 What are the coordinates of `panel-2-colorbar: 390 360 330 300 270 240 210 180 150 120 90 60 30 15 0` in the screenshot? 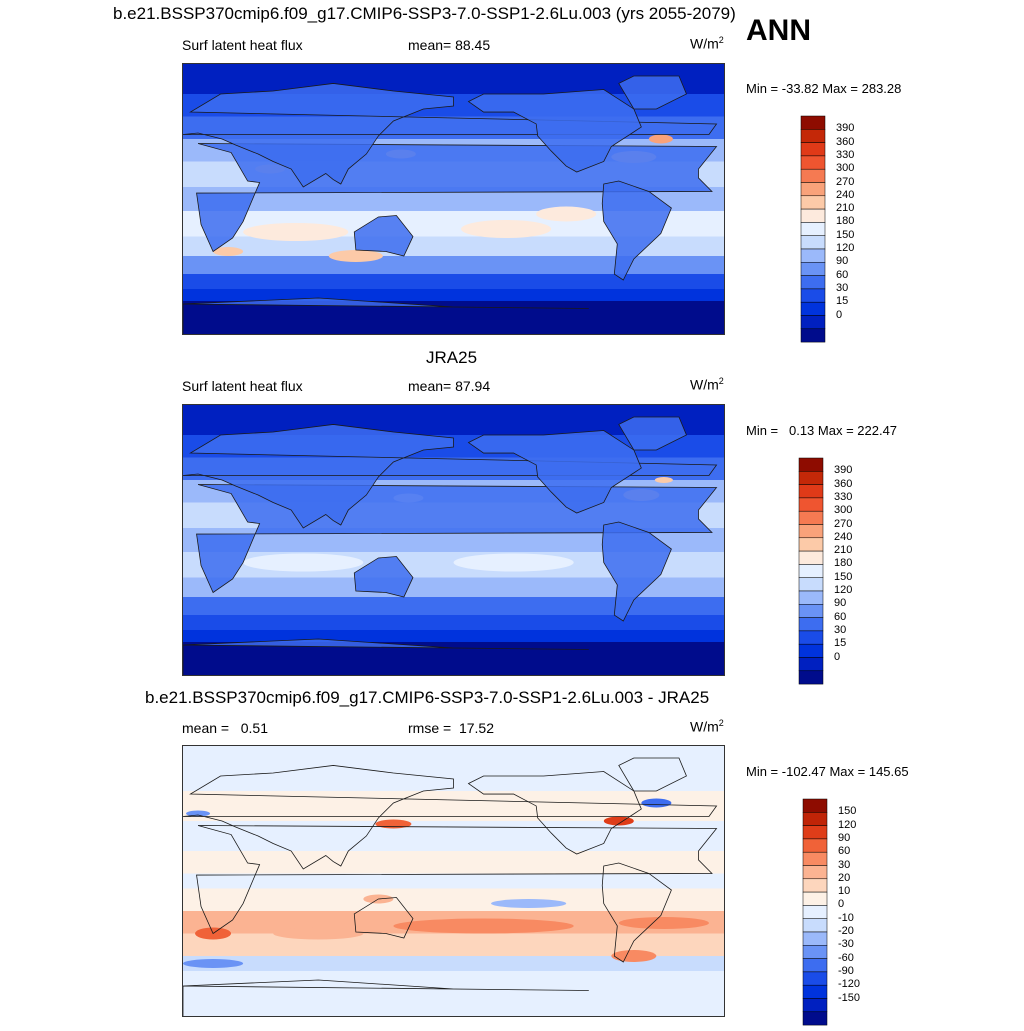 It's located at (825, 573).